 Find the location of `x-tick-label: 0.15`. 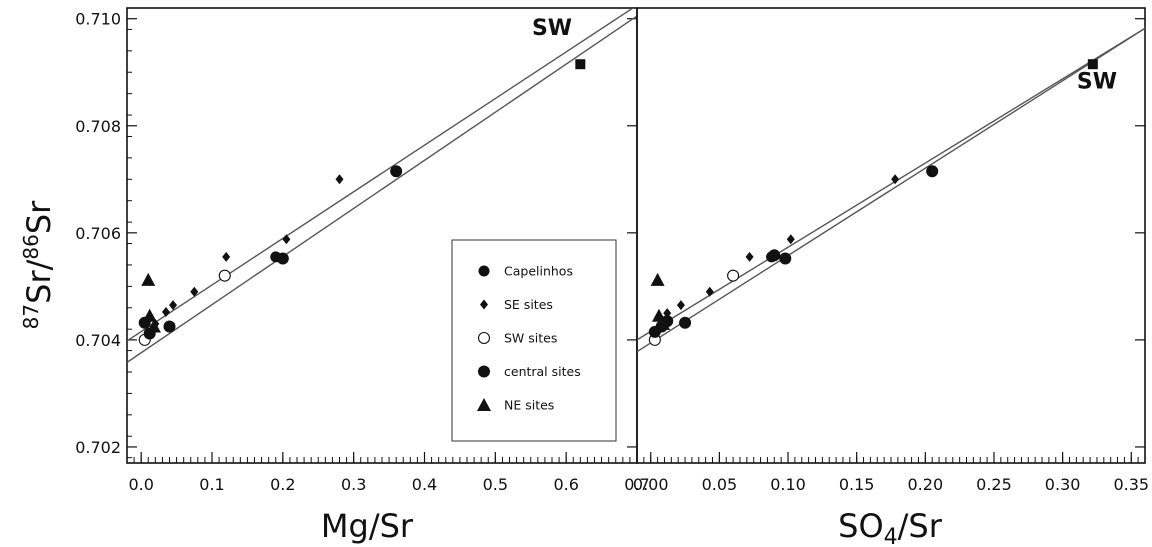

x-tick-label: 0.15 is located at coordinates (857, 484).